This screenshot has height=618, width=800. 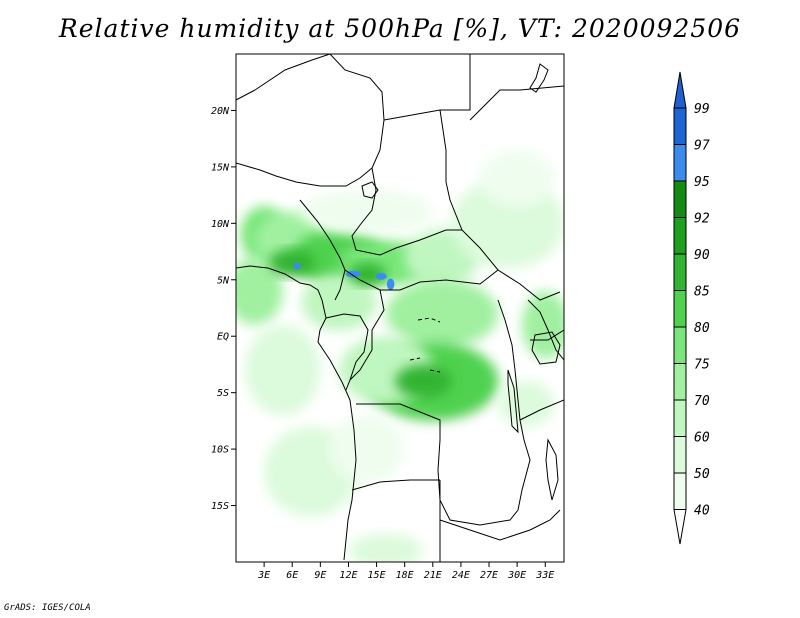 What do you see at coordinates (421, 260) in the screenshot?
I see `border-car` at bounding box center [421, 260].